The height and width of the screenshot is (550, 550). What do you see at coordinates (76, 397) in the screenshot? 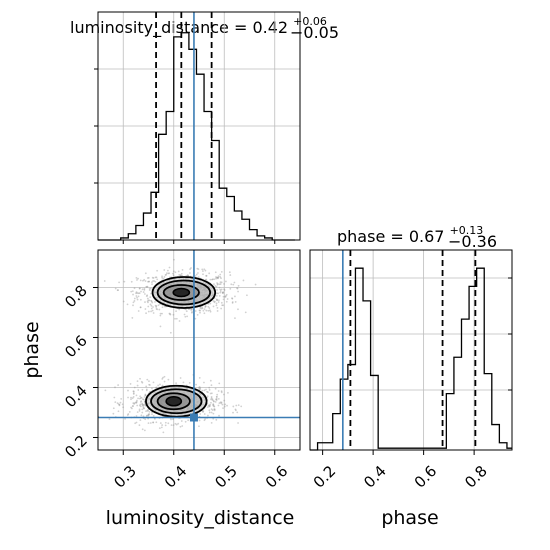
I see `y-tick-label: 0.4` at bounding box center [76, 397].